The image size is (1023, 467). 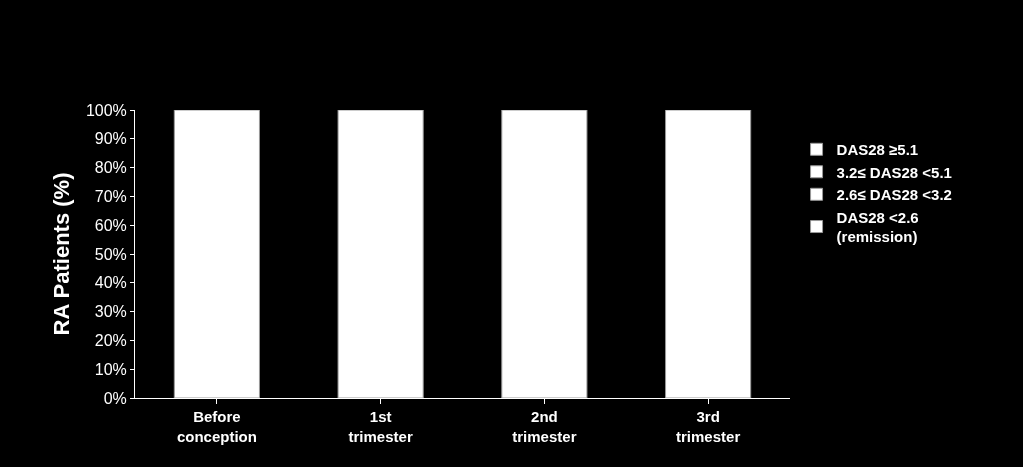 I want to click on legend-label: 3.2≤ DAS28 <5.1, so click(x=894, y=172).